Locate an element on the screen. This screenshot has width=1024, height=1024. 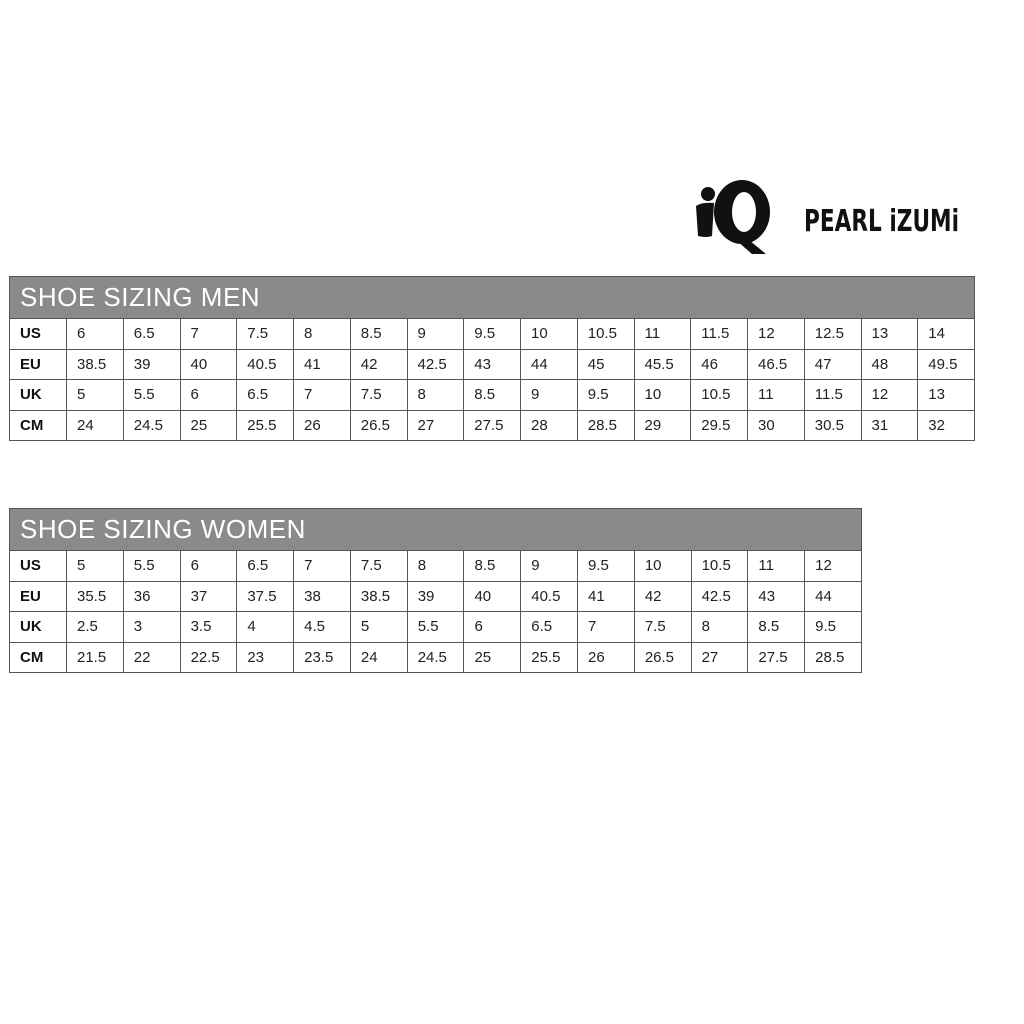
size-cell: 35.5 is located at coordinates (95, 596).